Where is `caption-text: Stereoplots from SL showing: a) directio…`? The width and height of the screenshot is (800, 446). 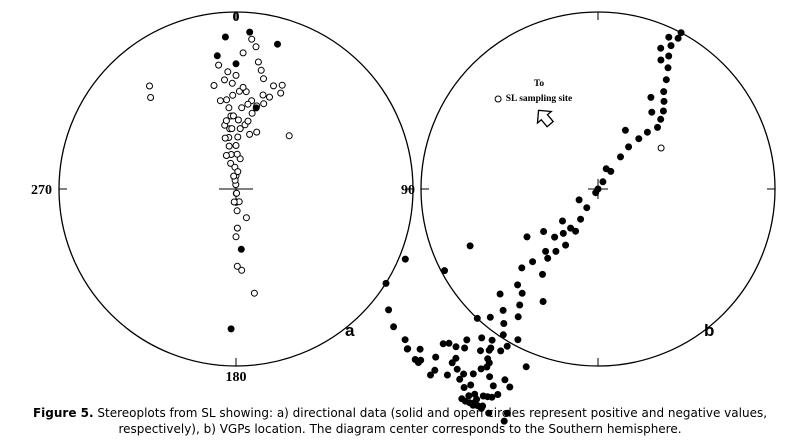
caption-text: Stereoplots from SL showing: a) directio… is located at coordinates (430, 421).